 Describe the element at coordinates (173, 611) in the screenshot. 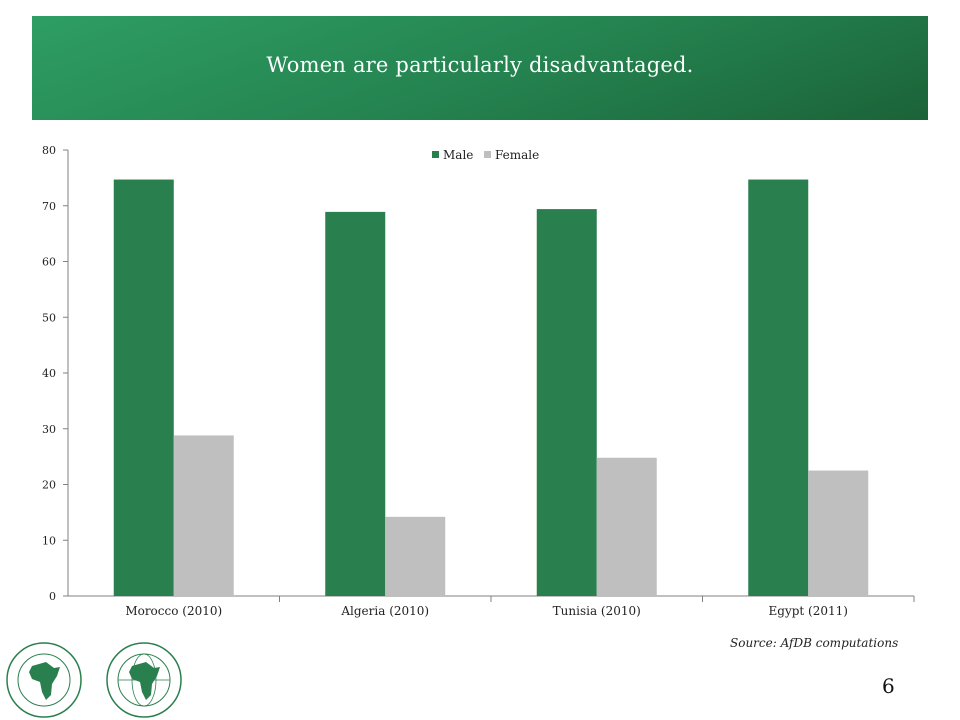

I see `x-tick-label: Morocco (2010)` at that location.